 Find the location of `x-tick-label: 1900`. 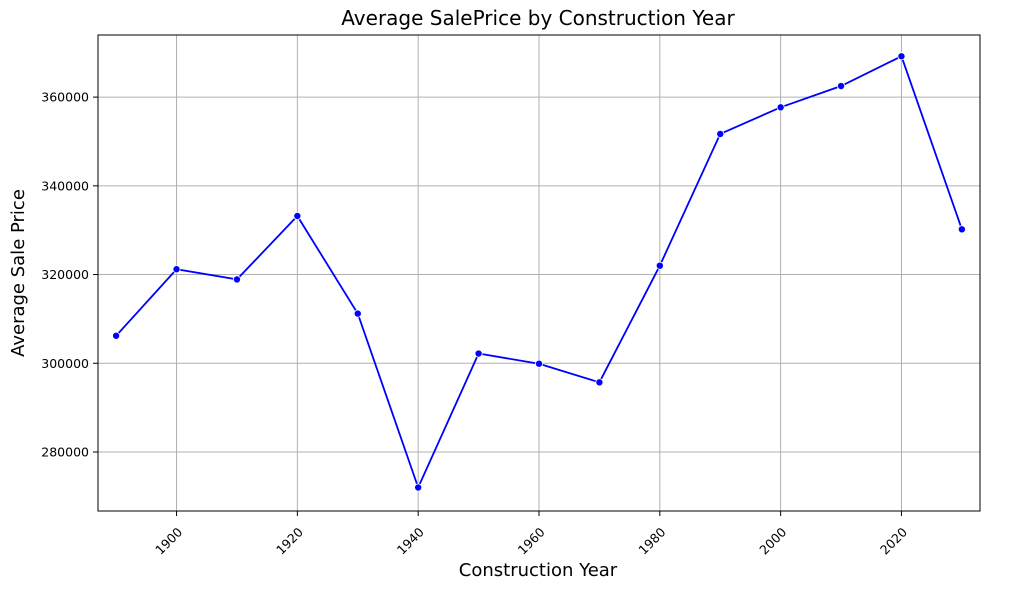

x-tick-label: 1900 is located at coordinates (168, 540).